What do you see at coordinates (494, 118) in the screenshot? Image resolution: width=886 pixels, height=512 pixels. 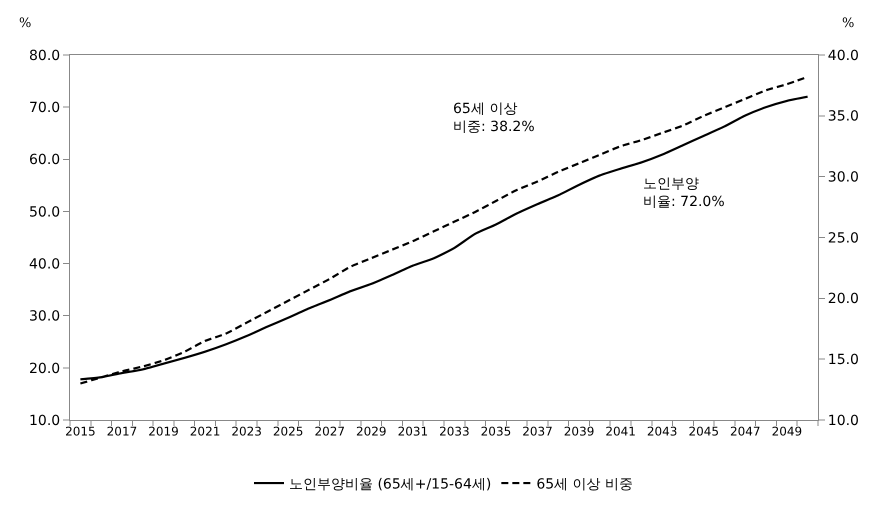 I see `annotation: 65세 이상 비중: 38.2%` at bounding box center [494, 118].